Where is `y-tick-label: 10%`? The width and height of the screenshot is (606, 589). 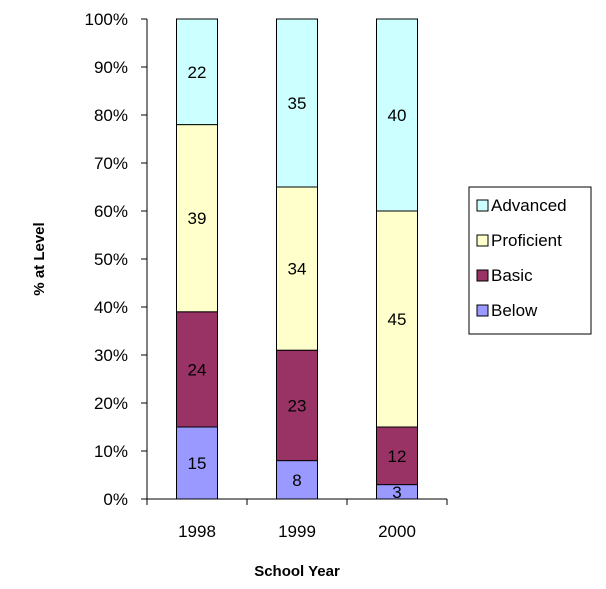
y-tick-label: 10% is located at coordinates (111, 451).